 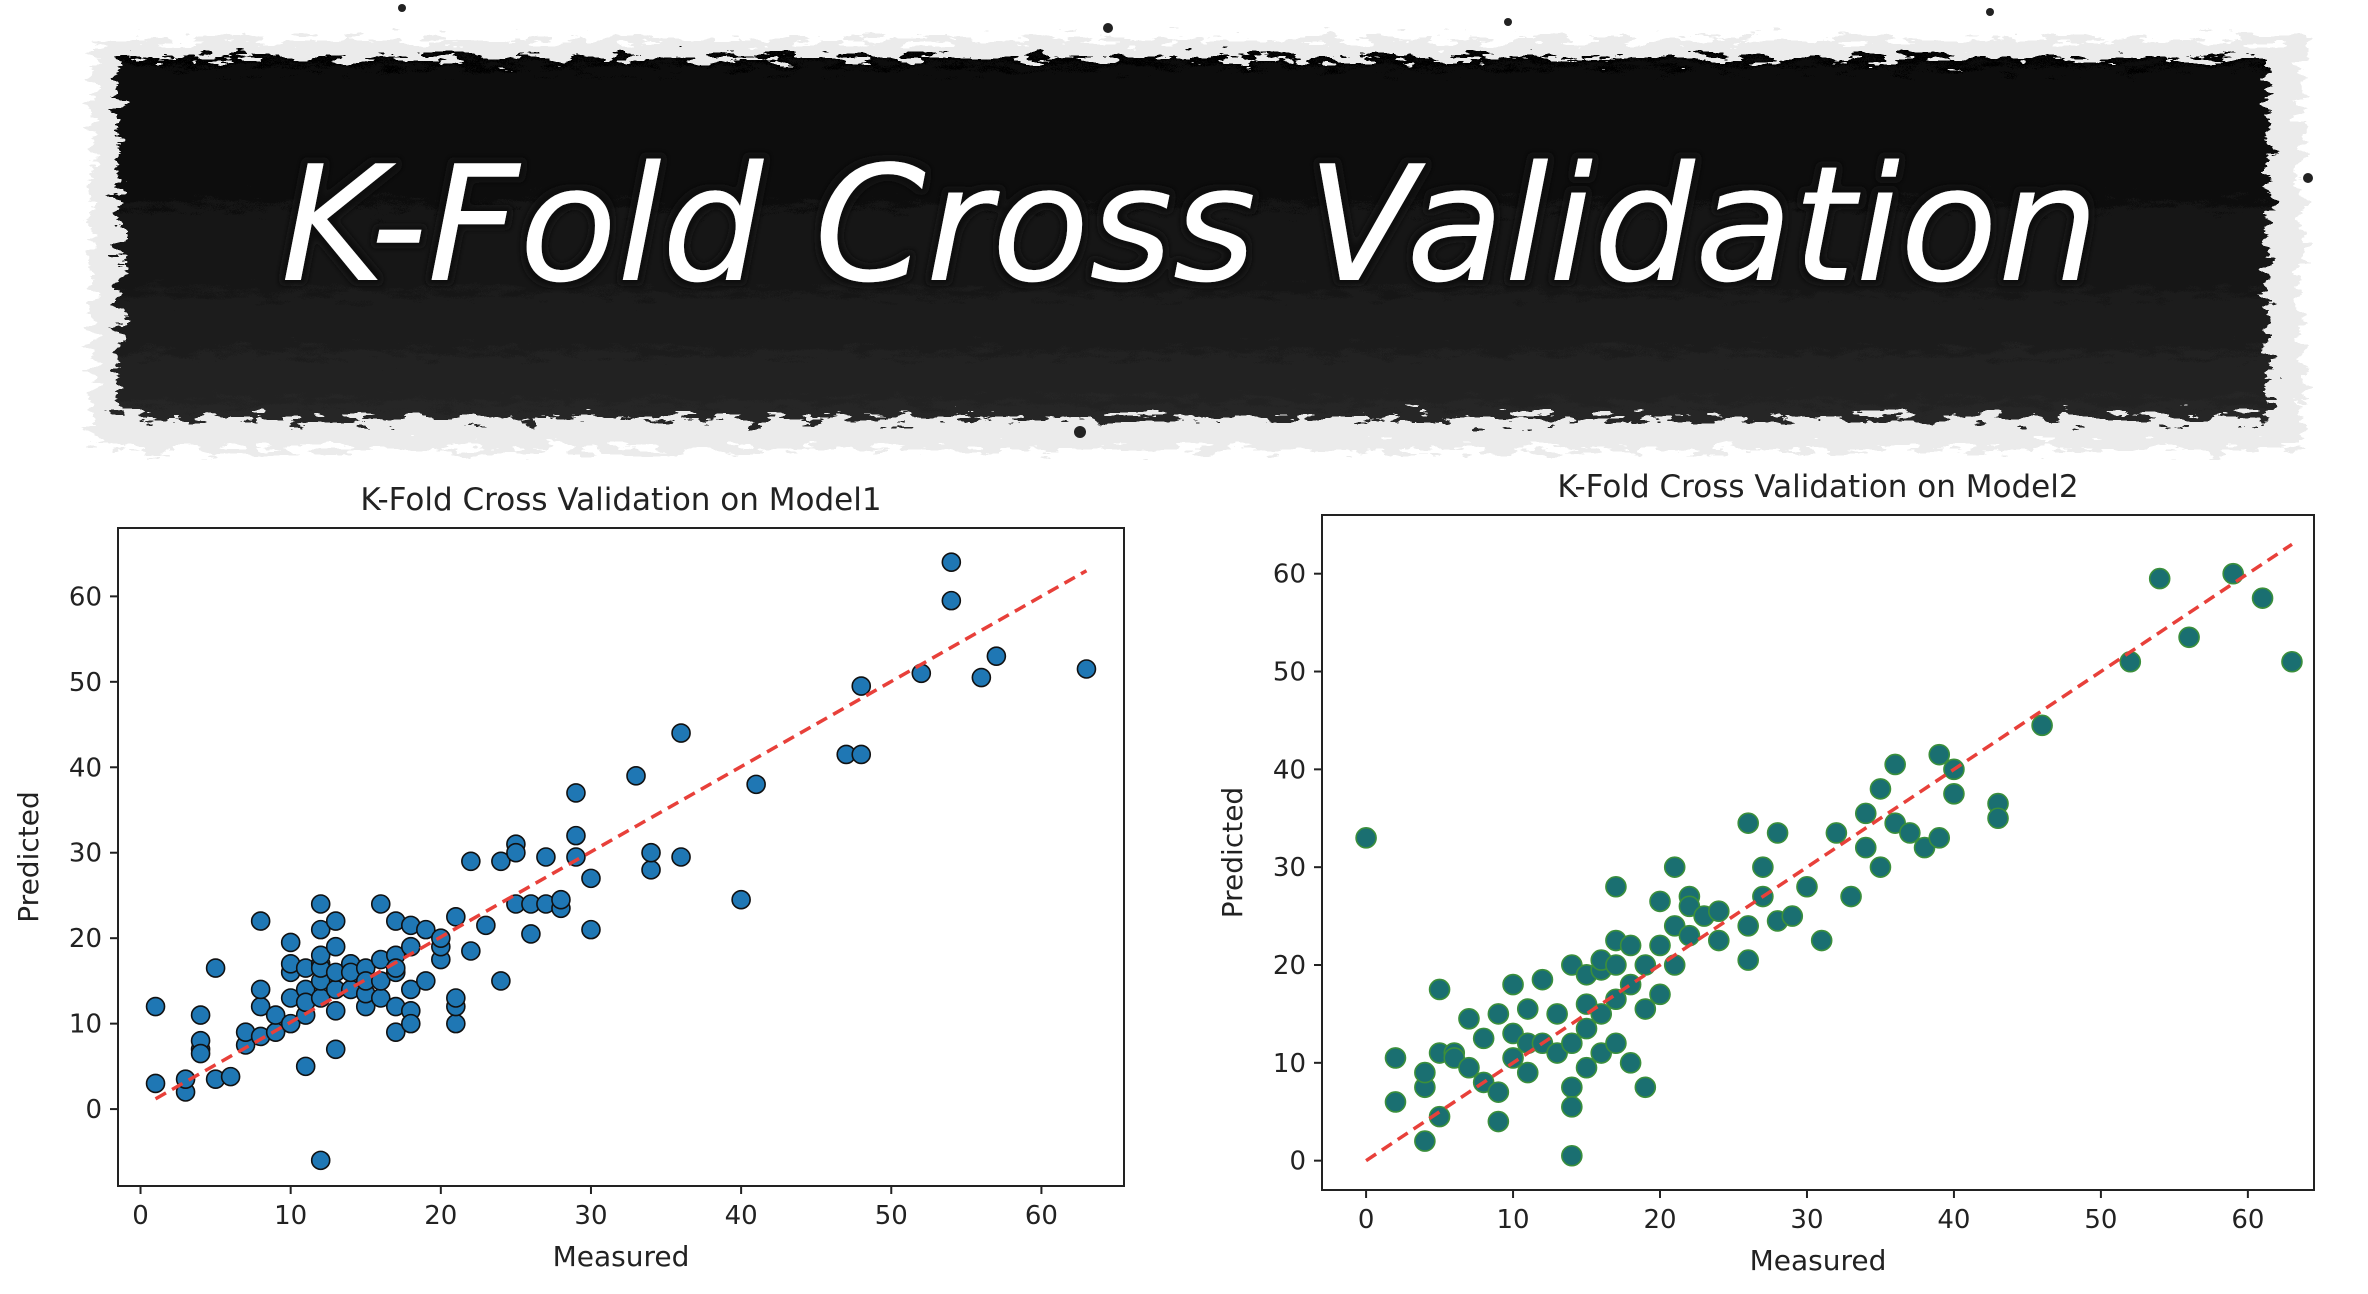 I want to click on banner-title: K-Fold Cross Validation, so click(x=1190, y=224).